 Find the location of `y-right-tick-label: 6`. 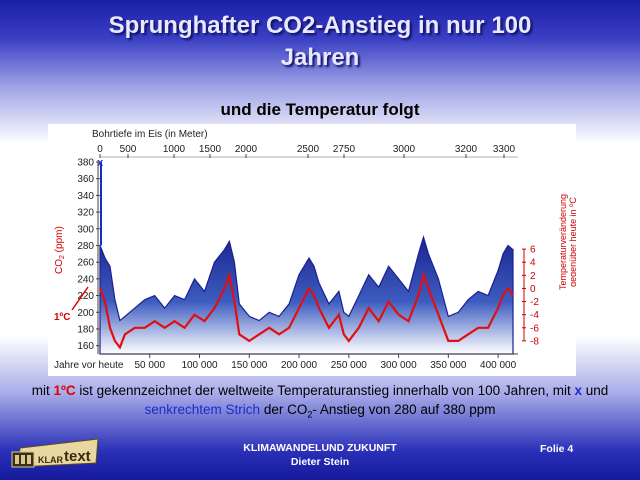

y-right-tick-label: 6 is located at coordinates (533, 250).